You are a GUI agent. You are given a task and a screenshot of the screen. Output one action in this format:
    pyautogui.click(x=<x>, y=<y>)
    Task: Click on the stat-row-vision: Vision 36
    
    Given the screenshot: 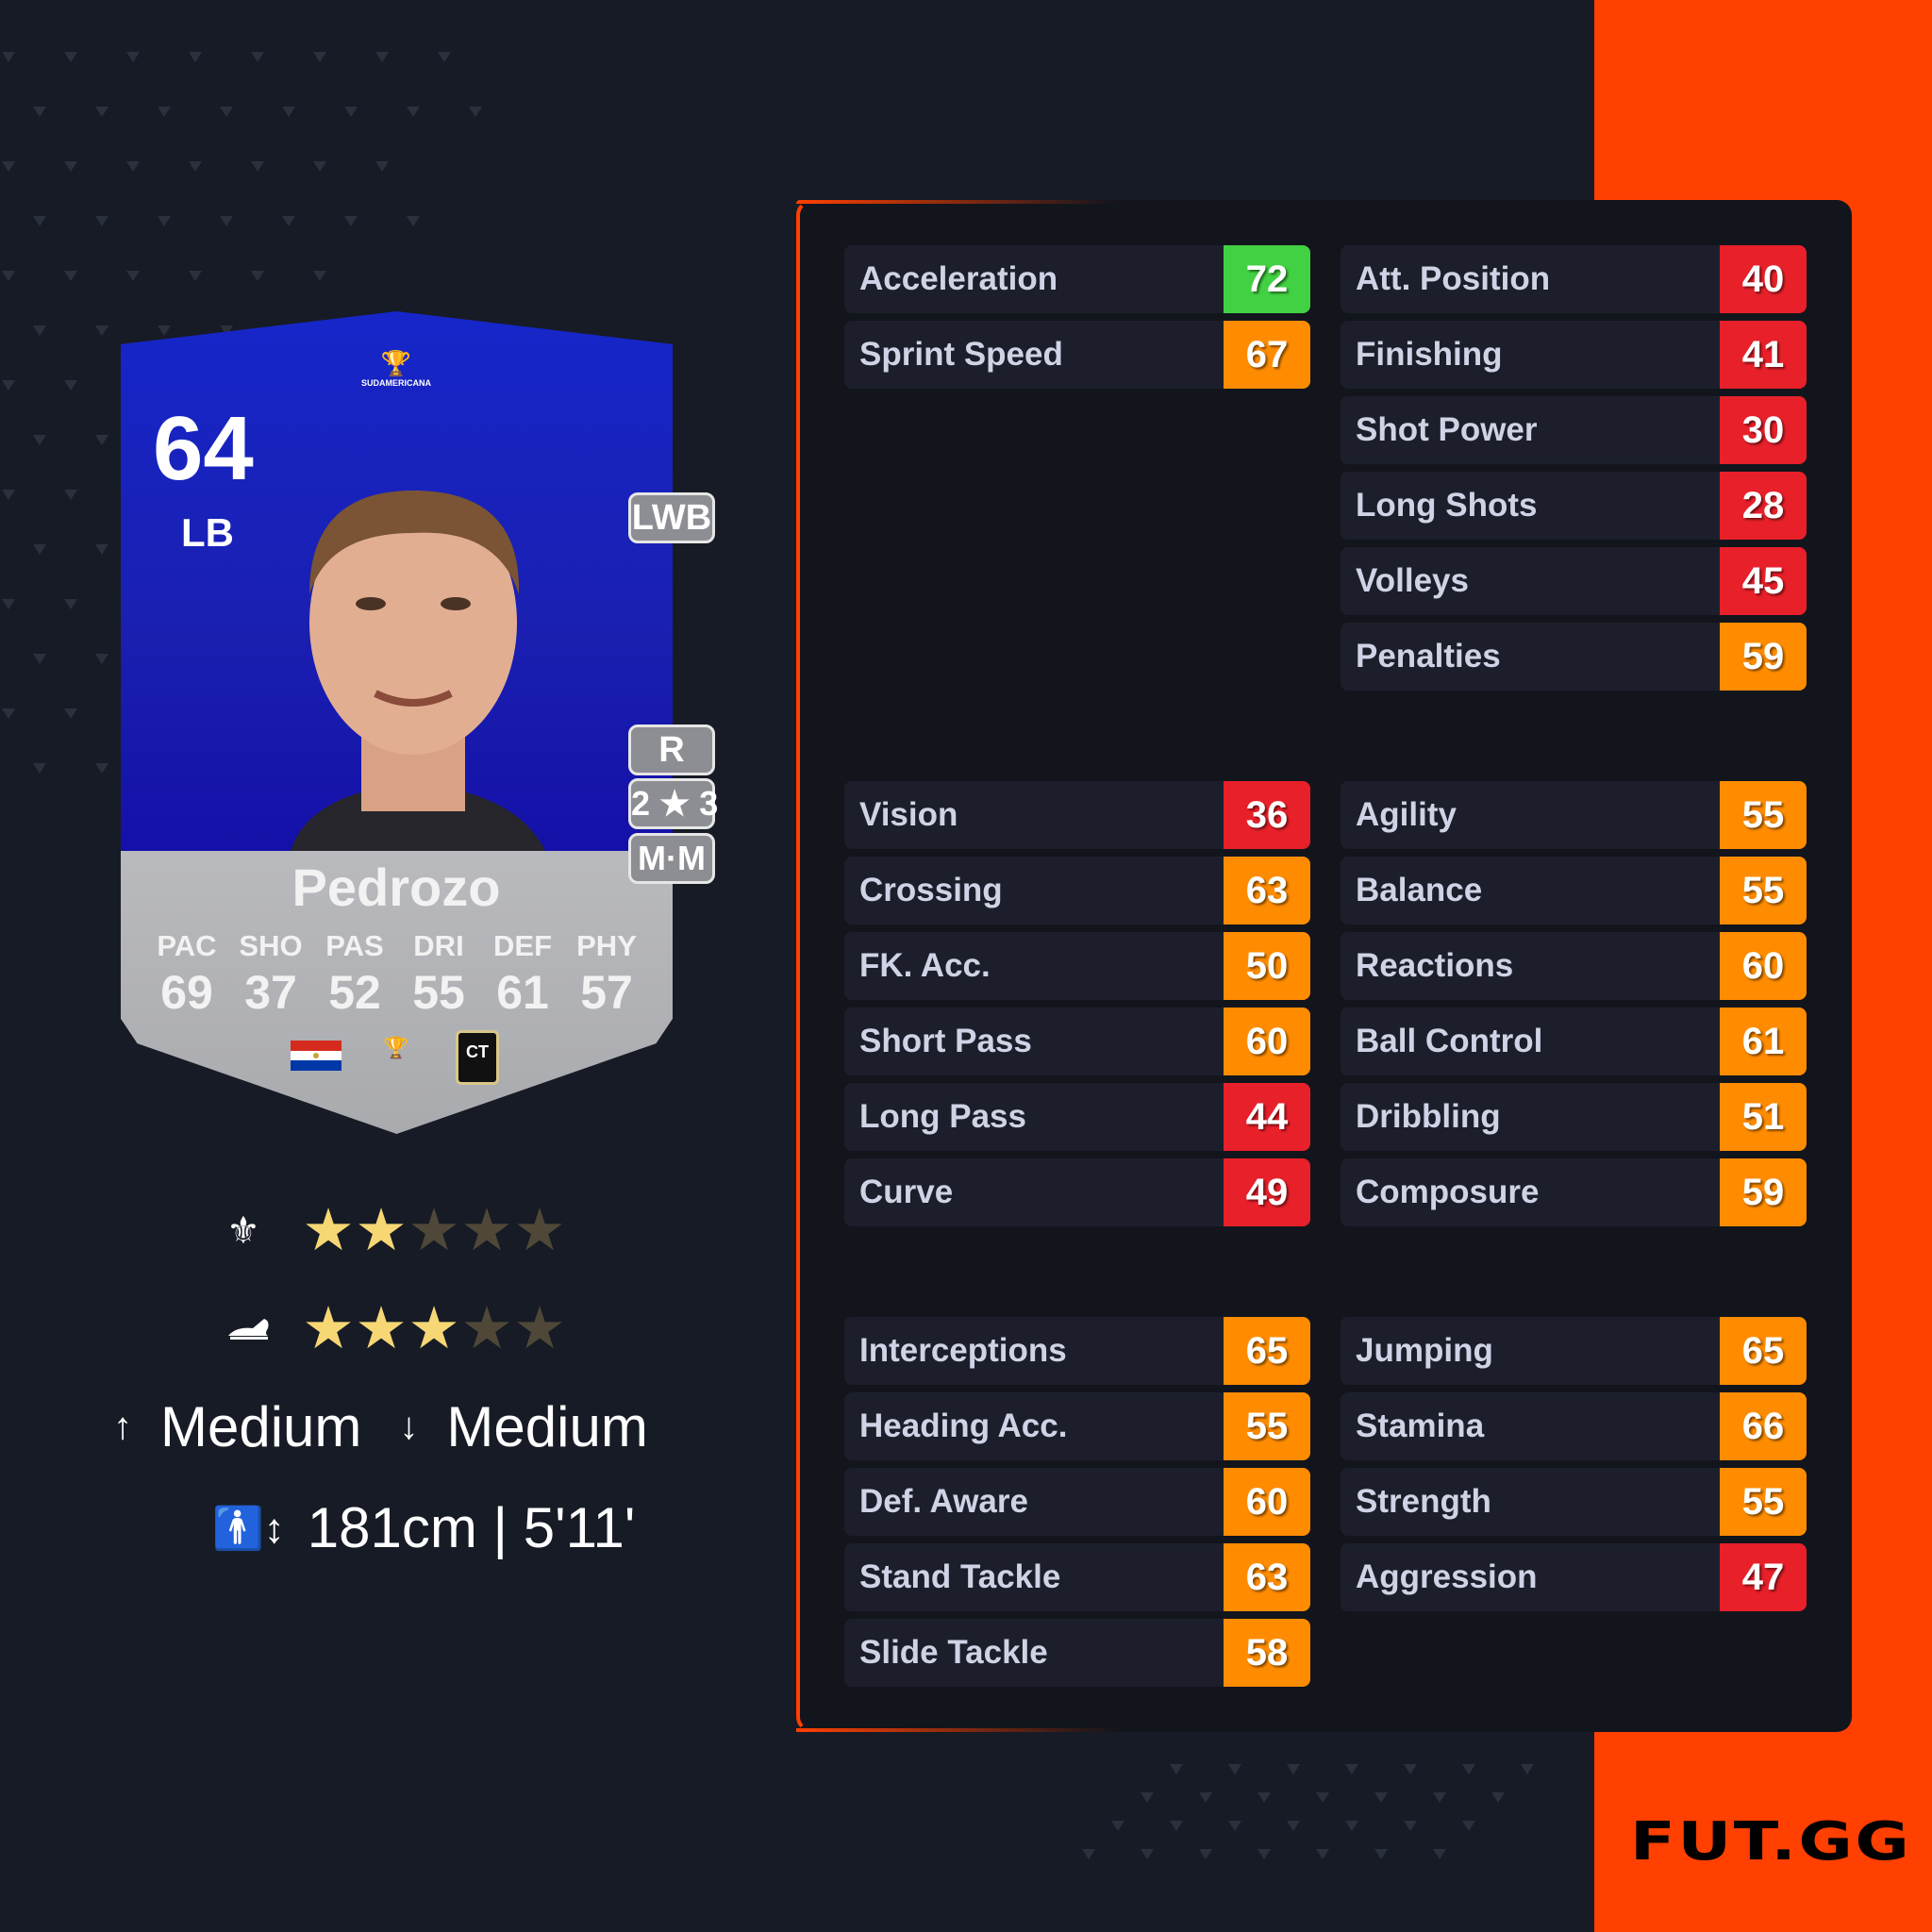 What is the action you would take?
    pyautogui.click(x=1077, y=815)
    